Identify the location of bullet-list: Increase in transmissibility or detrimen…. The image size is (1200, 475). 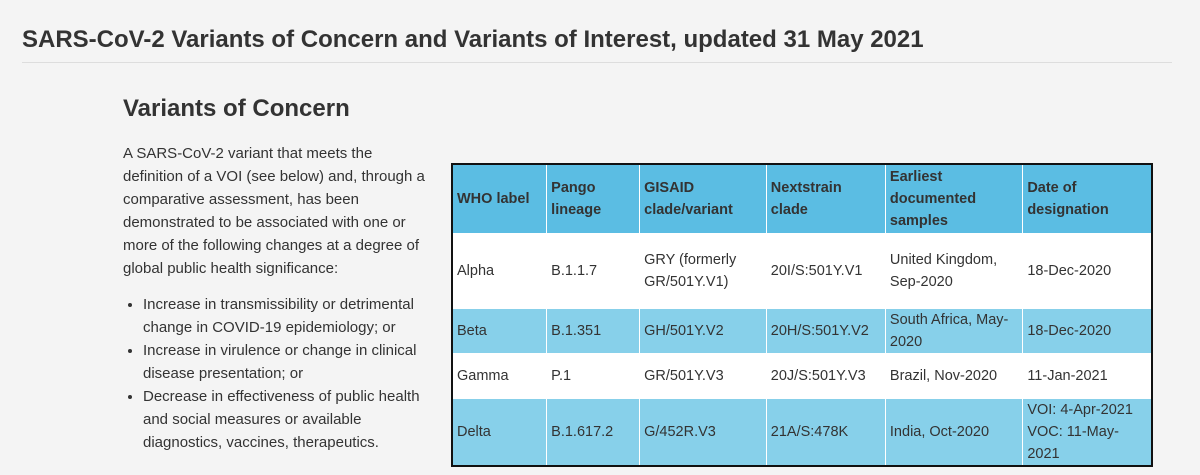
(283, 373).